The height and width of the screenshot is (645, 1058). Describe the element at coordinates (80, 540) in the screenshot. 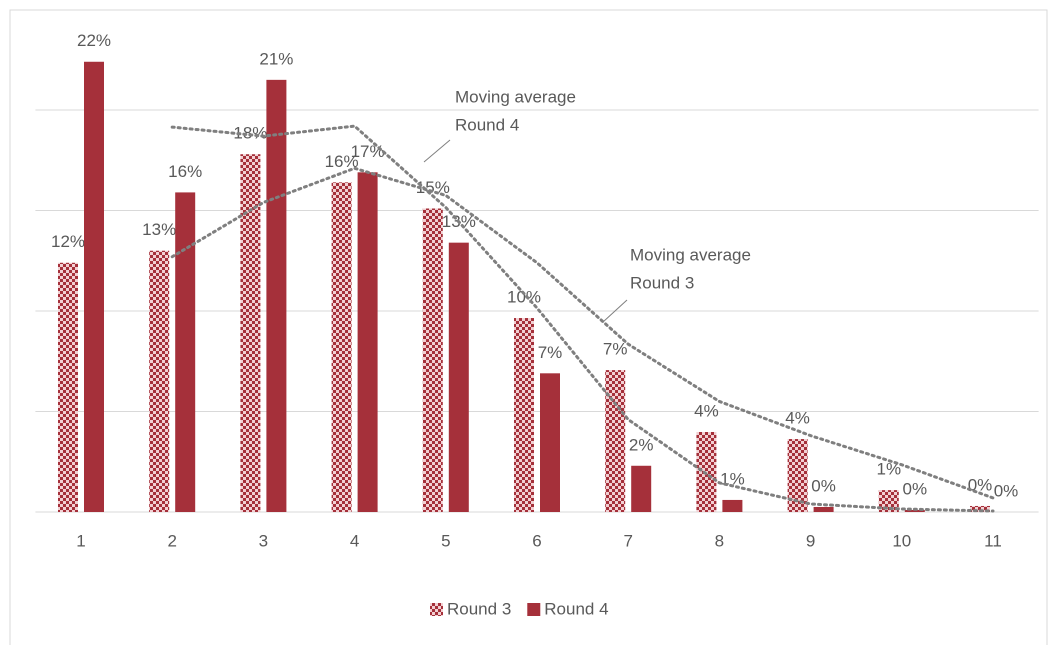

I see `x-tick-label: 1` at that location.